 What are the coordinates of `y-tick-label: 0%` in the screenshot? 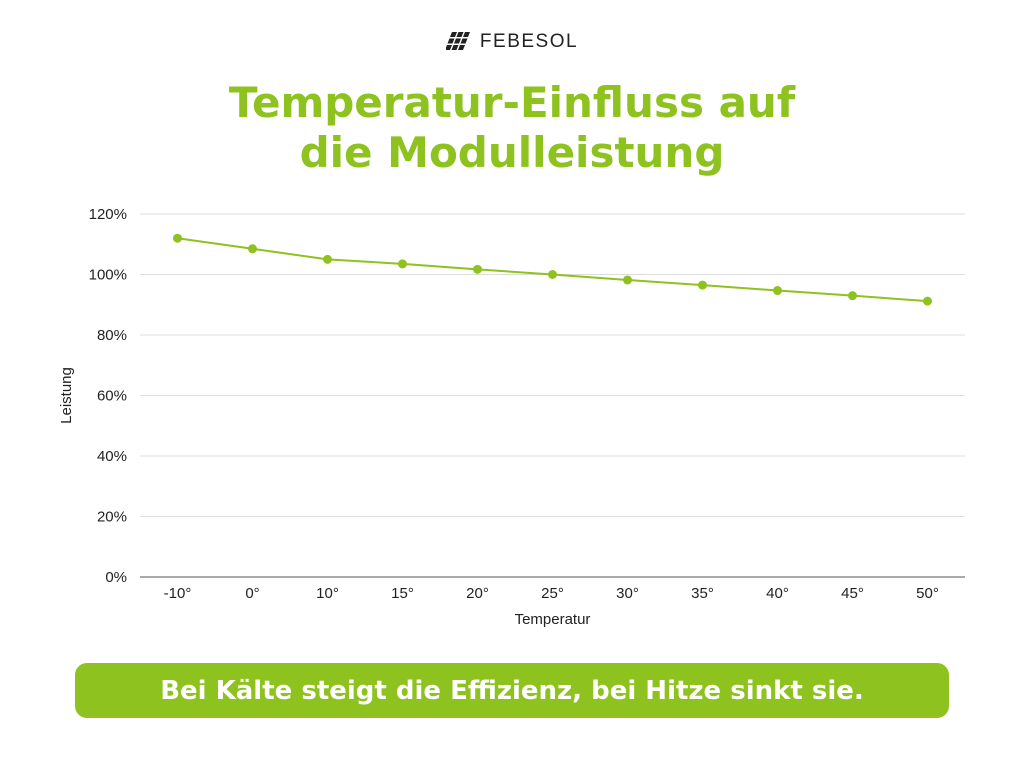 It's located at (116, 577).